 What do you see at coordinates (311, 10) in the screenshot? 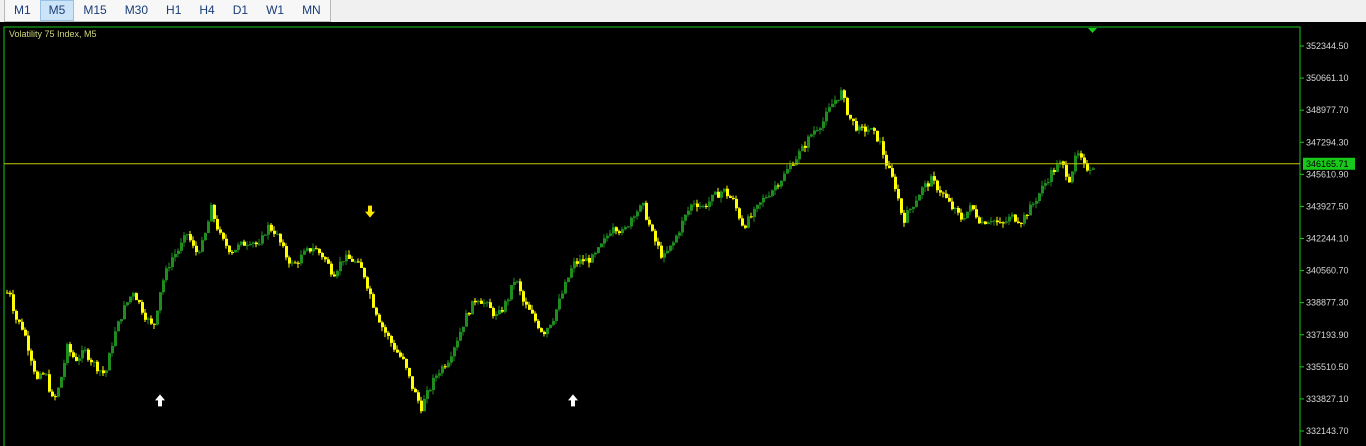
I see `timeframe-mn-button: MN` at bounding box center [311, 10].